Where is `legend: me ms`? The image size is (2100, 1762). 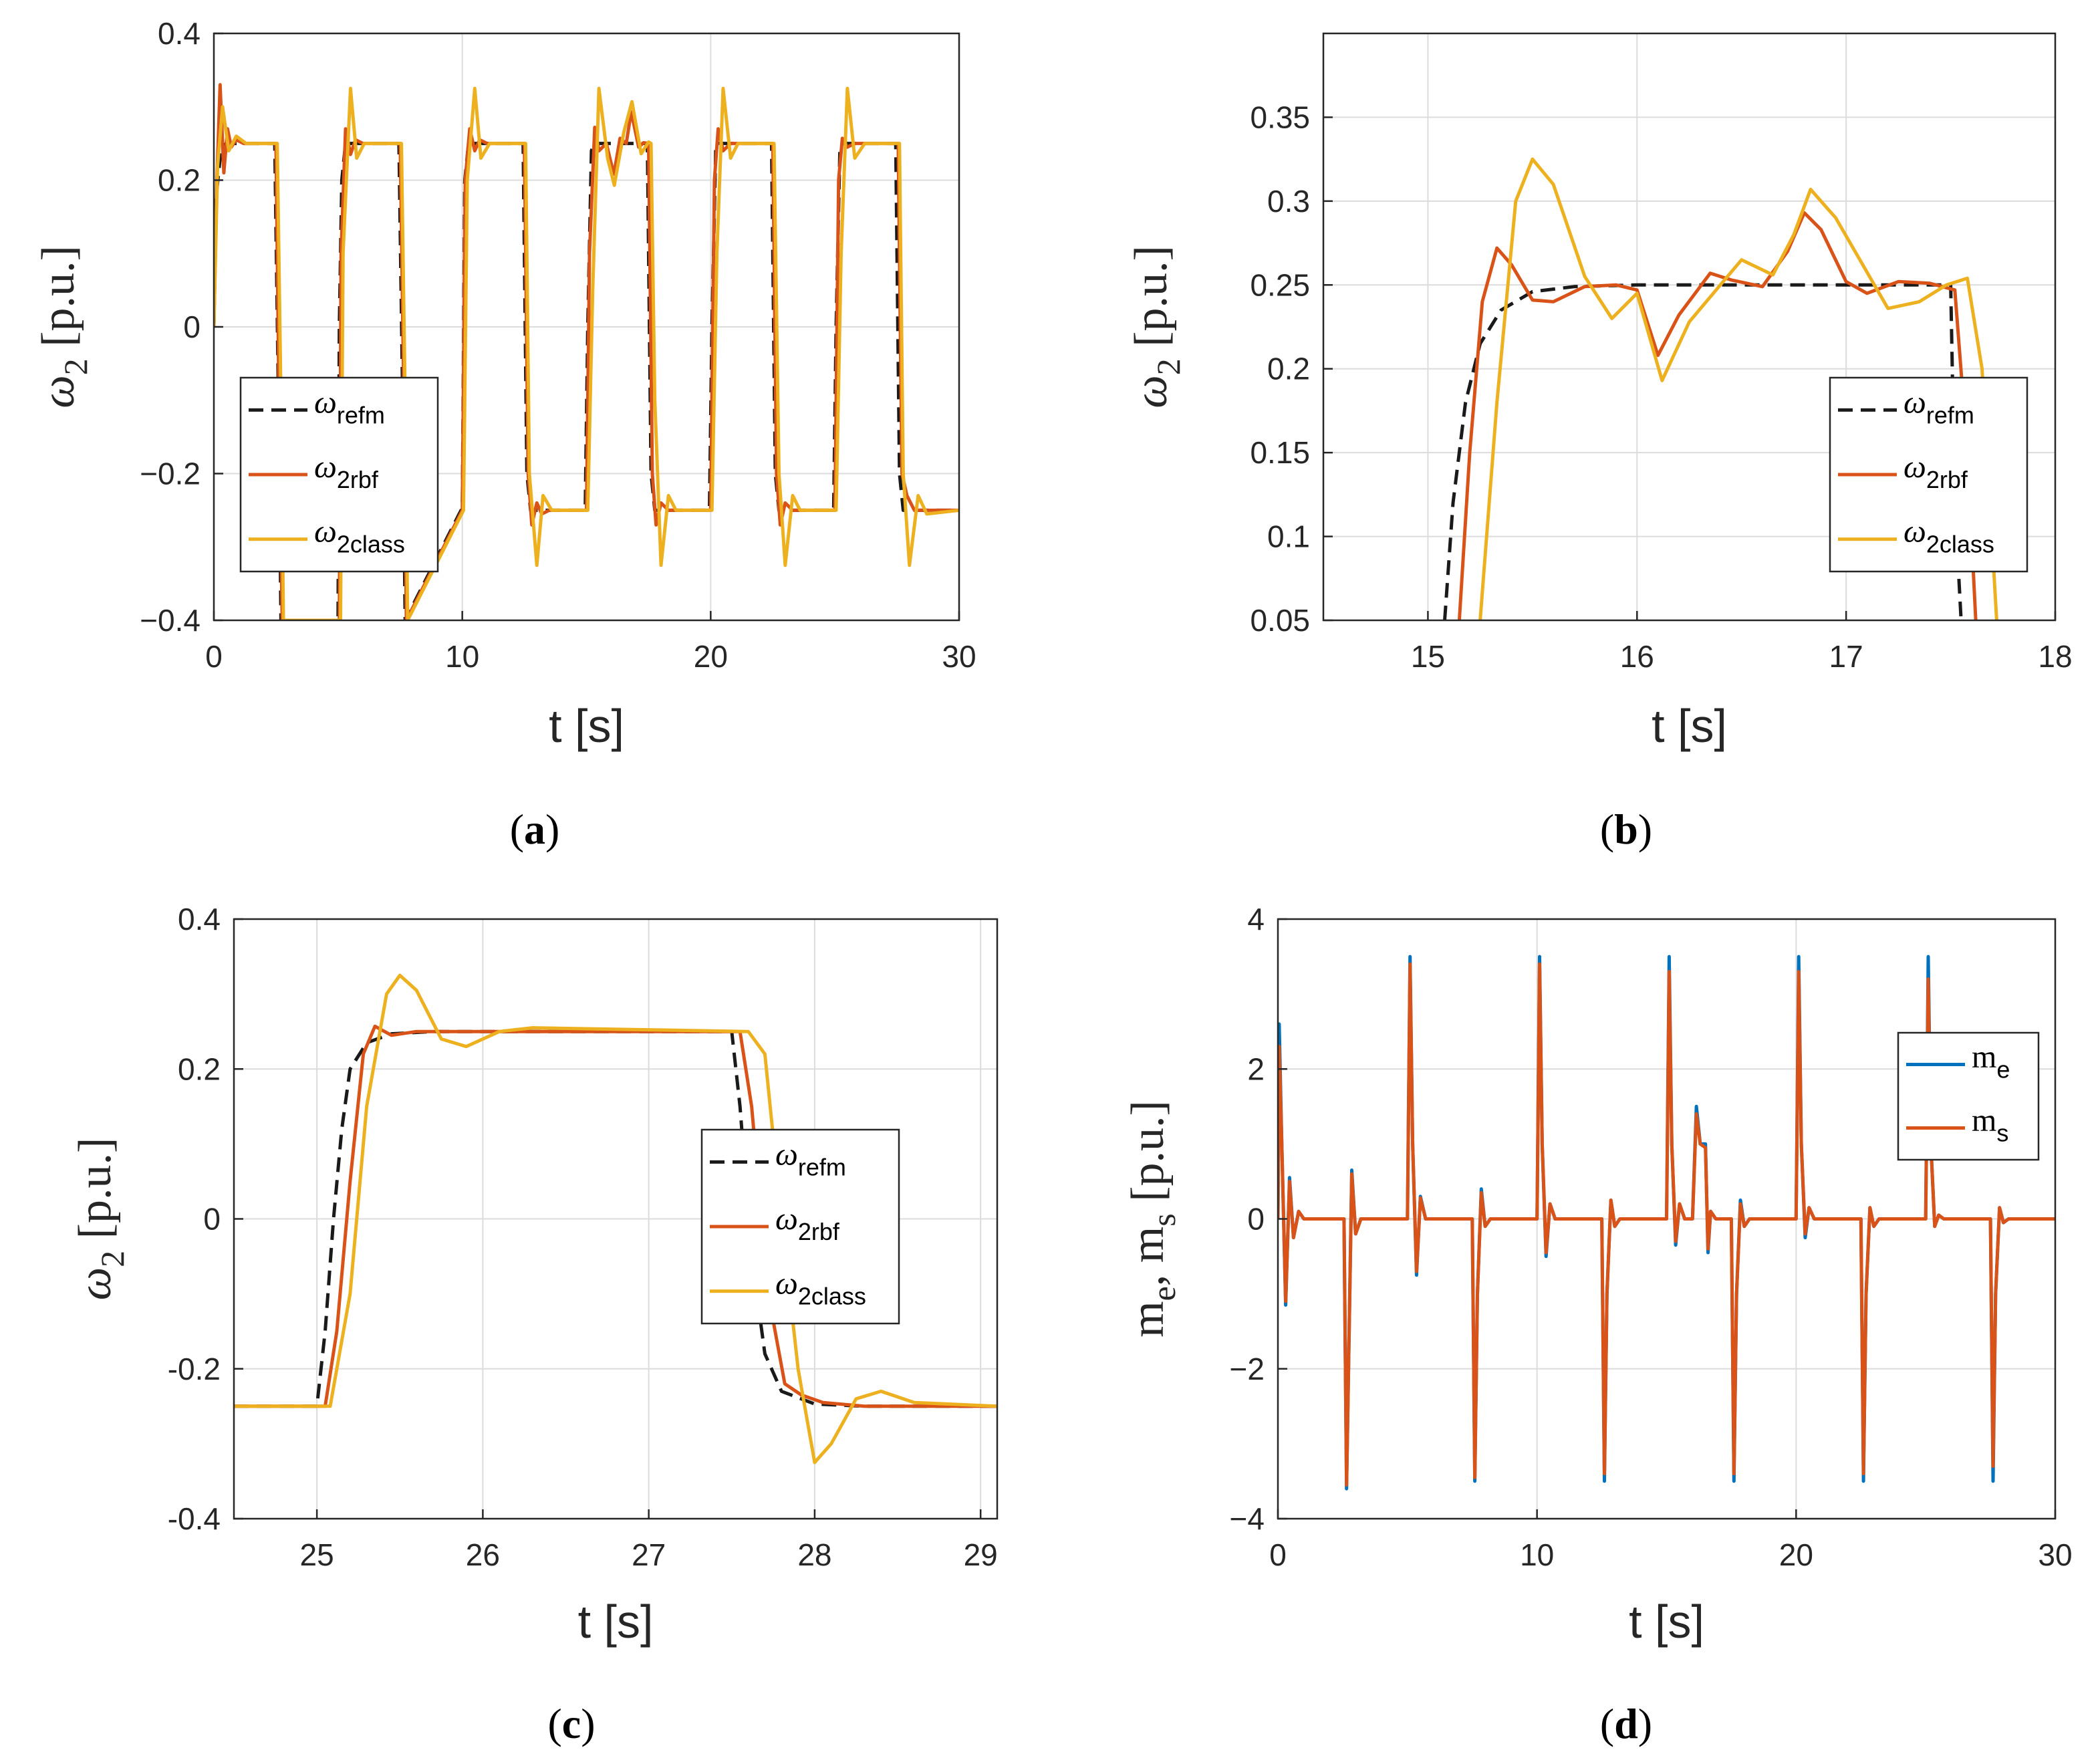
legend: me ms is located at coordinates (1968, 1096).